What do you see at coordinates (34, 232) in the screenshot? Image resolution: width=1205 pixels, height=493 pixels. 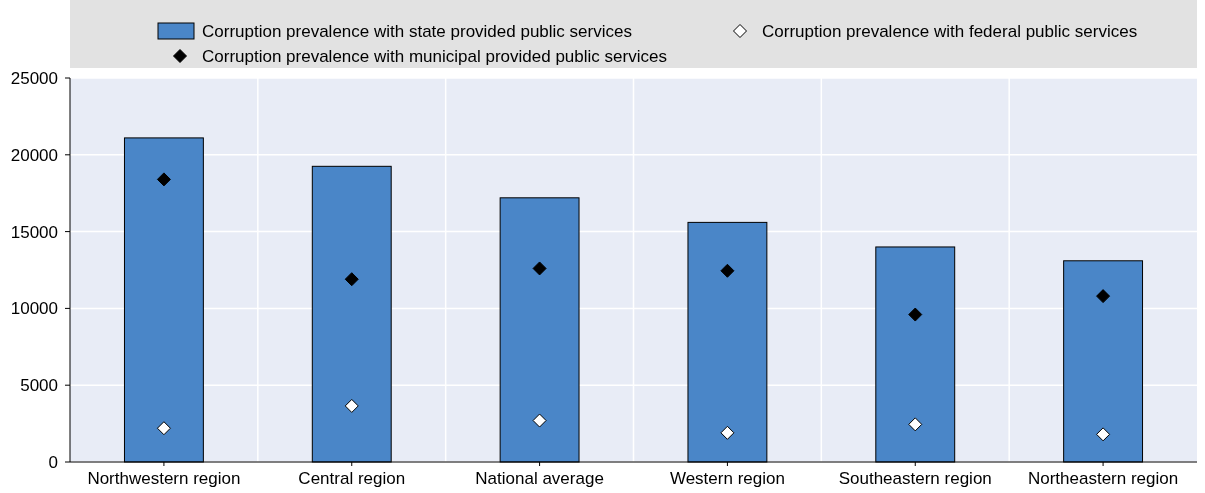 I see `y-tick-label: 15000` at bounding box center [34, 232].